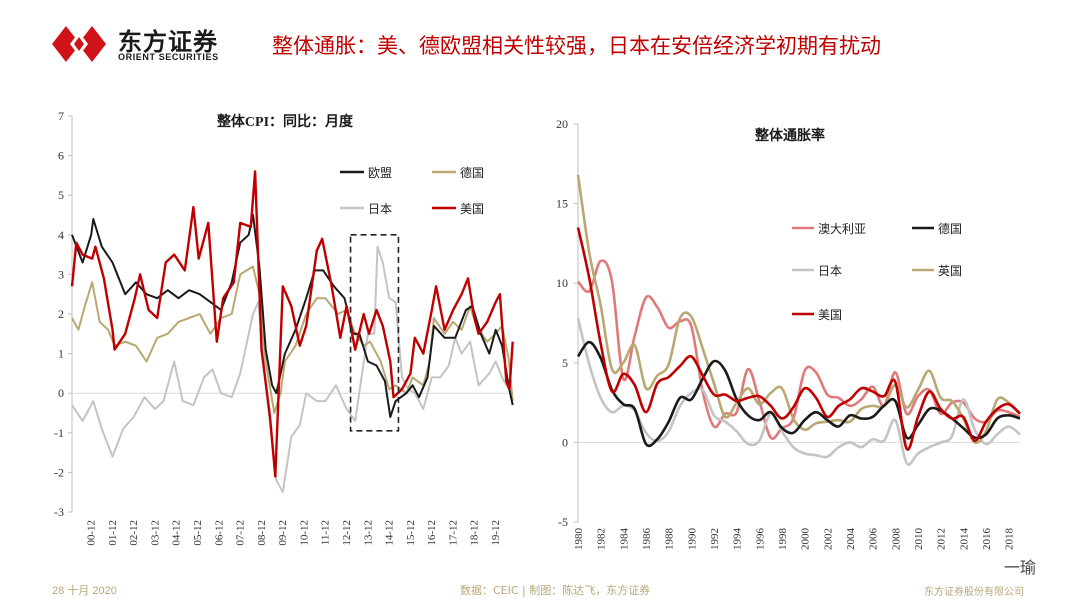 The width and height of the screenshot is (1080, 608). I want to click on left-x-tick-label: 12-12, so click(347, 533).